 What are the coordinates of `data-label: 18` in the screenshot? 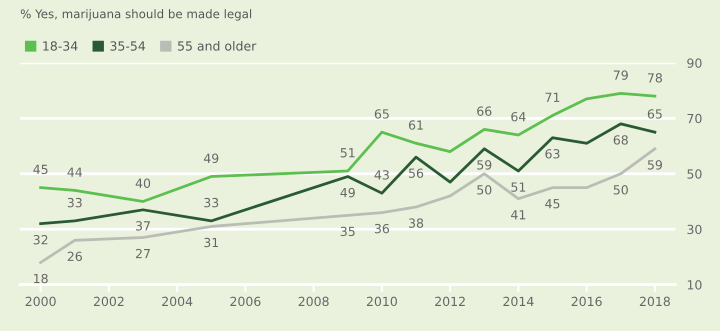 It's located at (41, 279).